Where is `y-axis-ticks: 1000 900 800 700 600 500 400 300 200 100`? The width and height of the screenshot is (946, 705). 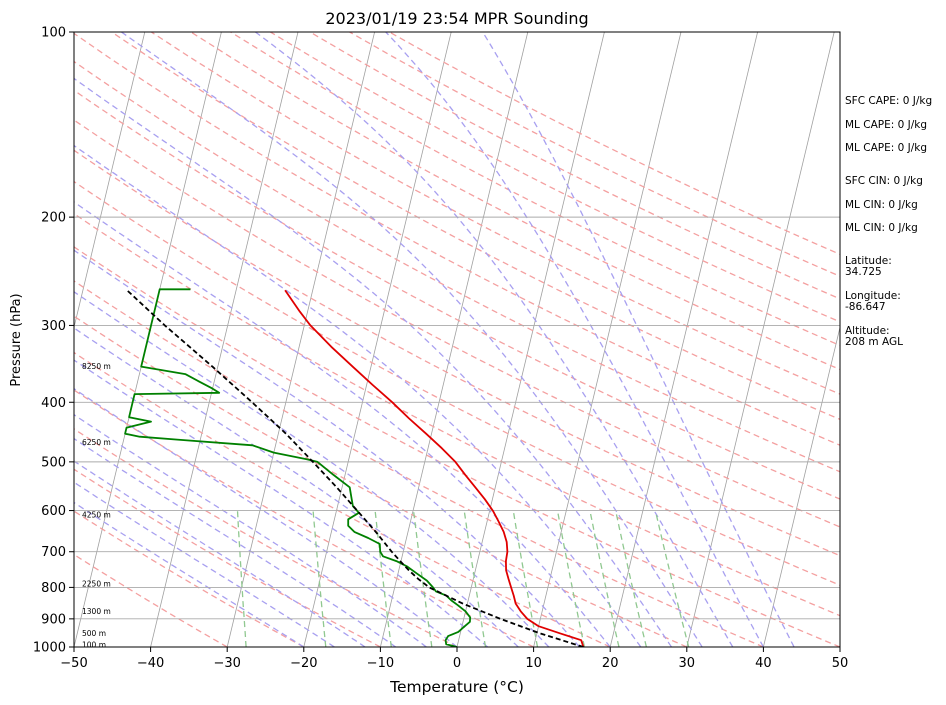 y-axis-ticks: 1000 900 800 700 600 500 400 300 200 100 is located at coordinates (53, 341).